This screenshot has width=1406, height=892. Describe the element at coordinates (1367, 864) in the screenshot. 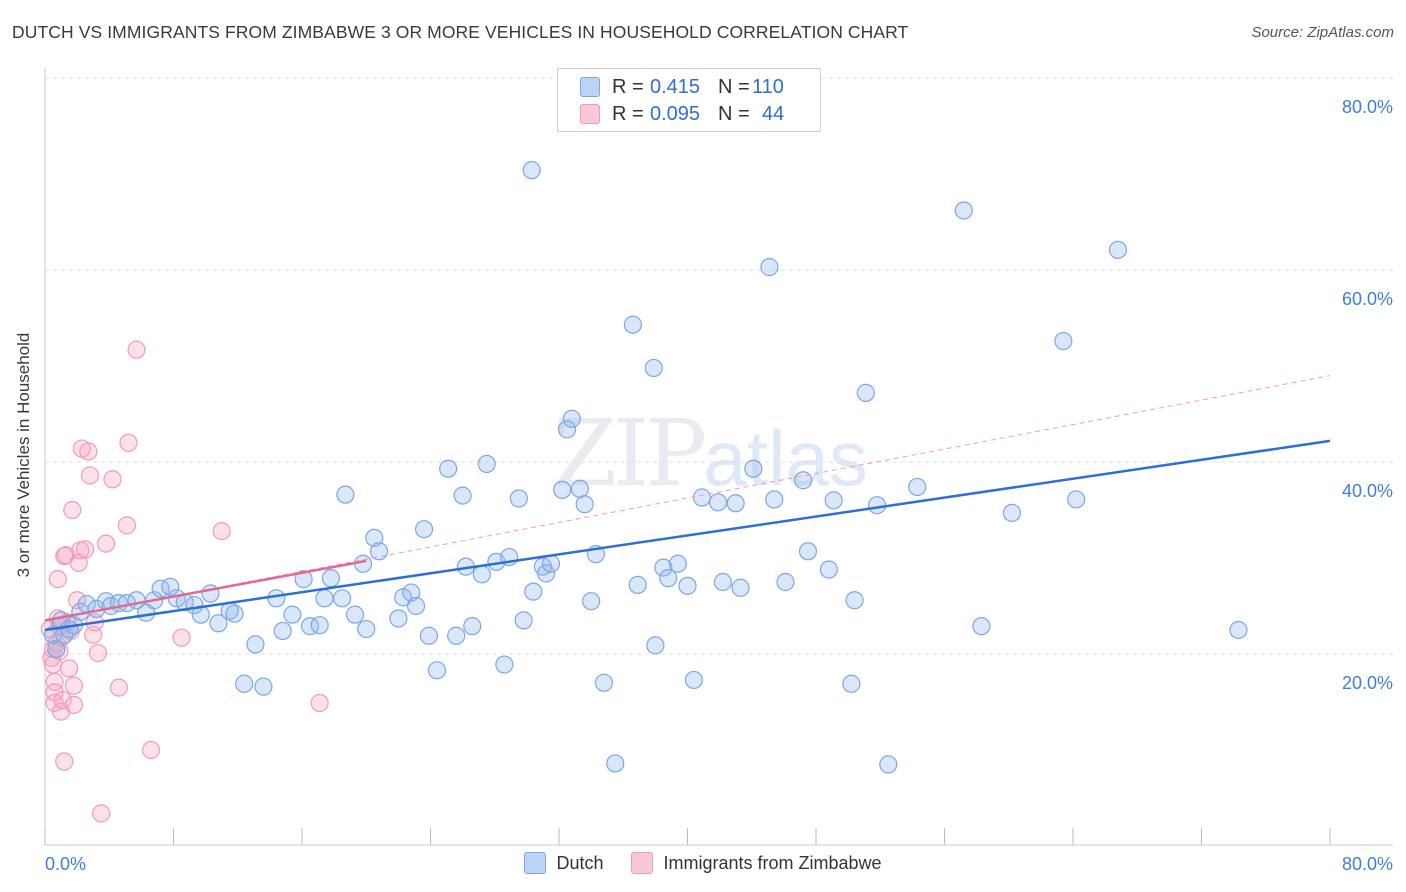

I see `x-tick-label: 80.0%` at that location.